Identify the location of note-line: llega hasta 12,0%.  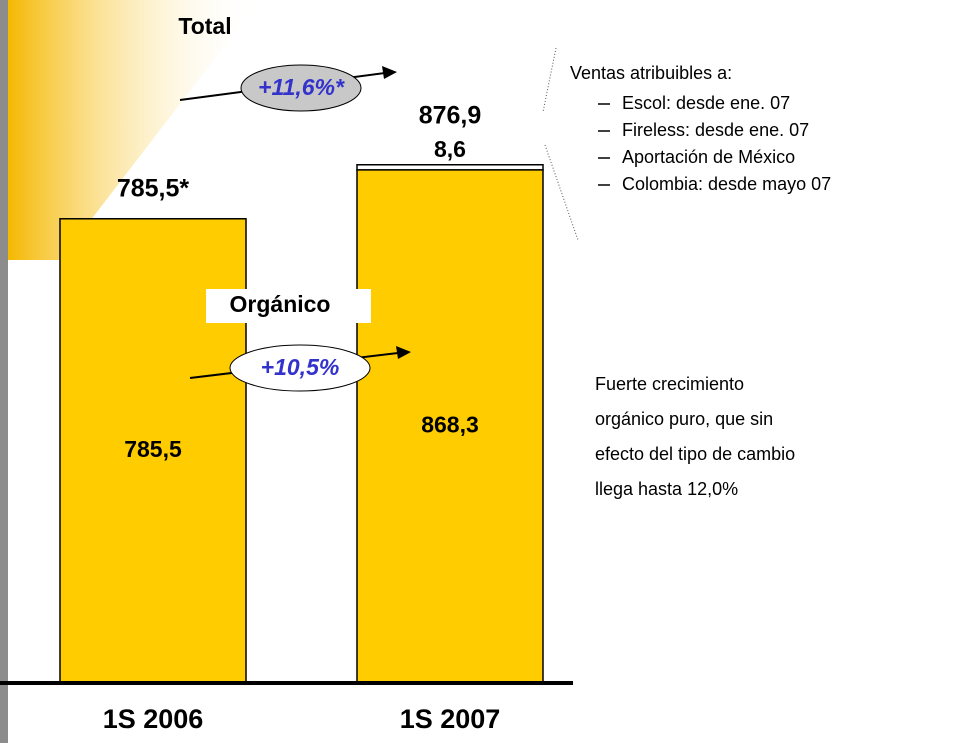
(666, 489).